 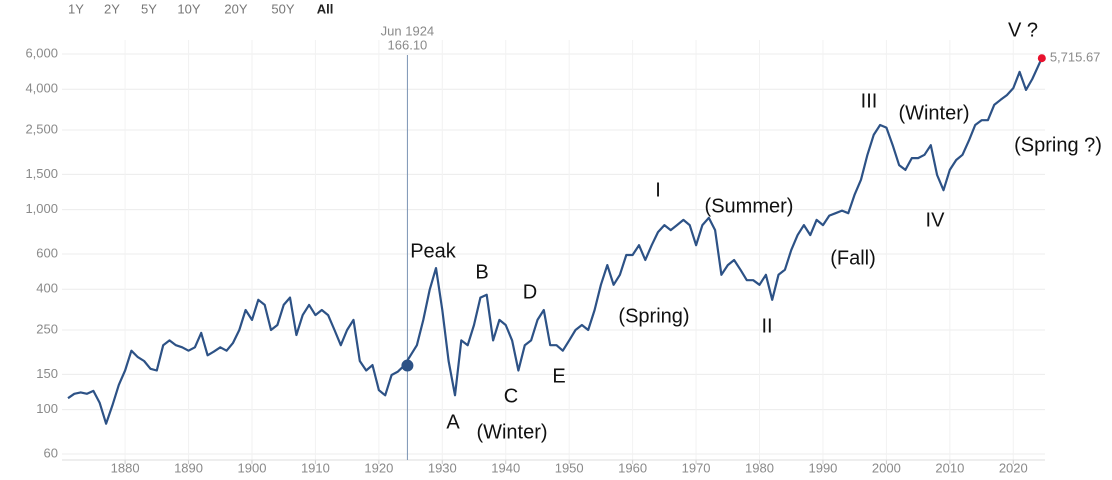 What do you see at coordinates (442, 467) in the screenshot?
I see `x-tick-label: 1930` at bounding box center [442, 467].